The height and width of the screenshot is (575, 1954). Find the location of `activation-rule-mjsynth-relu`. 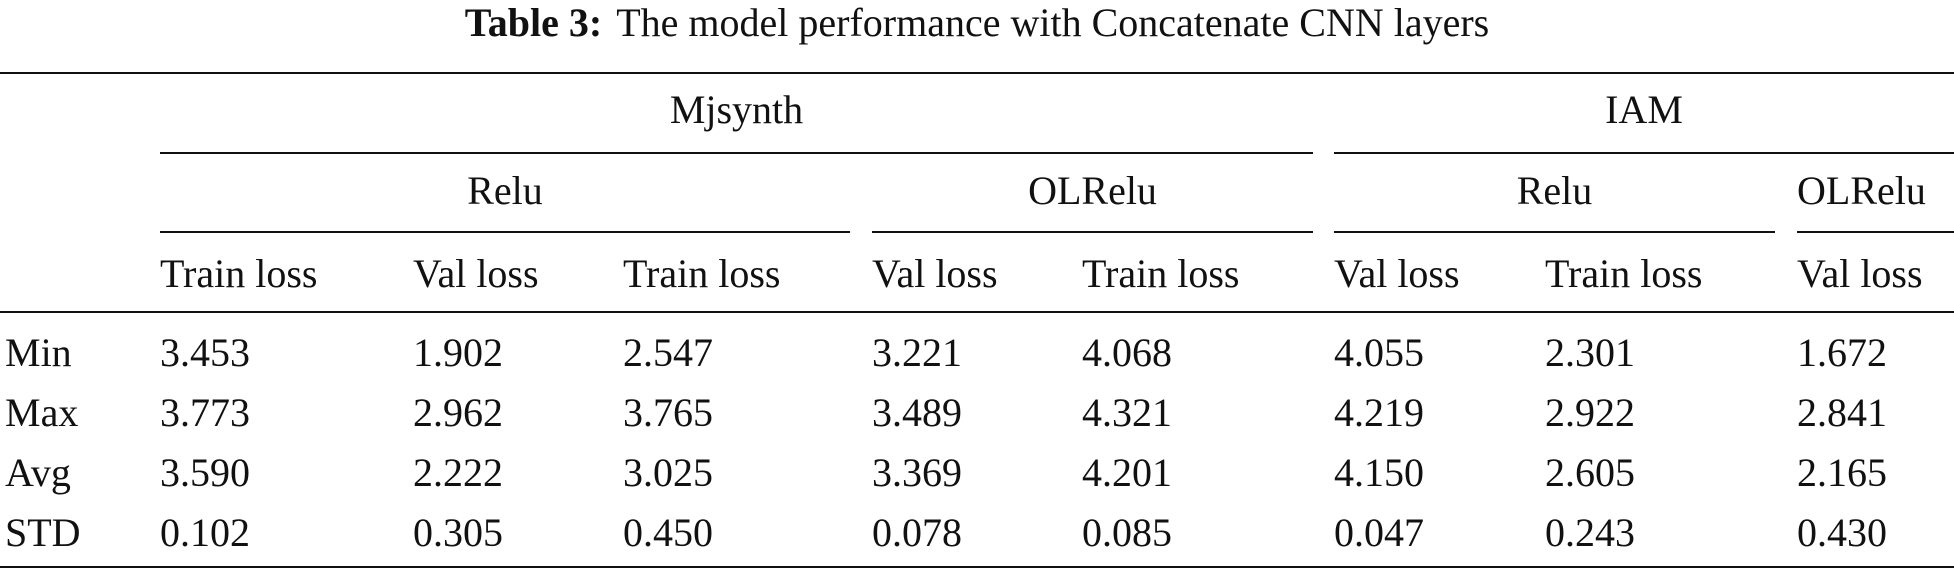

activation-rule-mjsynth-relu is located at coordinates (505, 232).